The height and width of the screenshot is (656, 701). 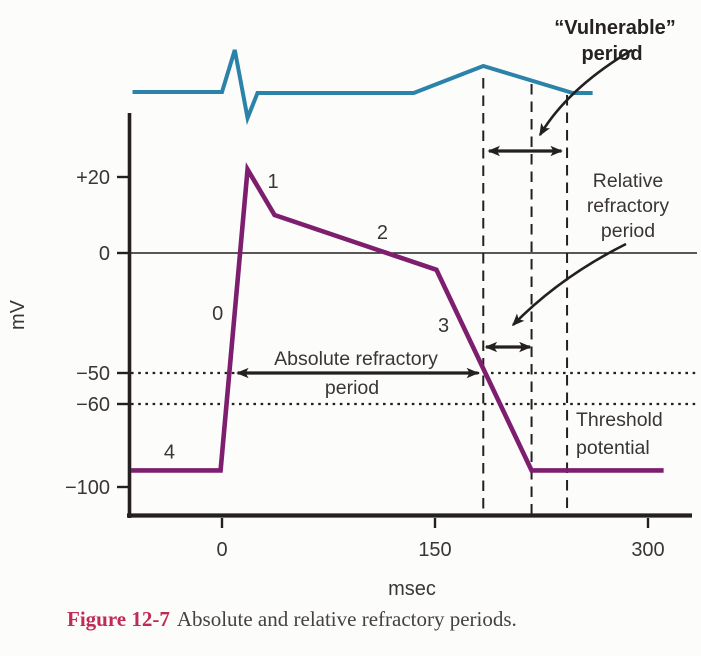 I want to click on vulnerable-label-line2: period, so click(x=611, y=54).